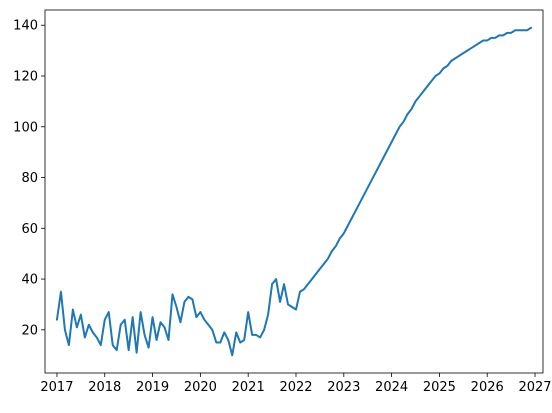 The image size is (552, 413). Describe the element at coordinates (439, 387) in the screenshot. I see `x-tick-label: 2025` at that location.